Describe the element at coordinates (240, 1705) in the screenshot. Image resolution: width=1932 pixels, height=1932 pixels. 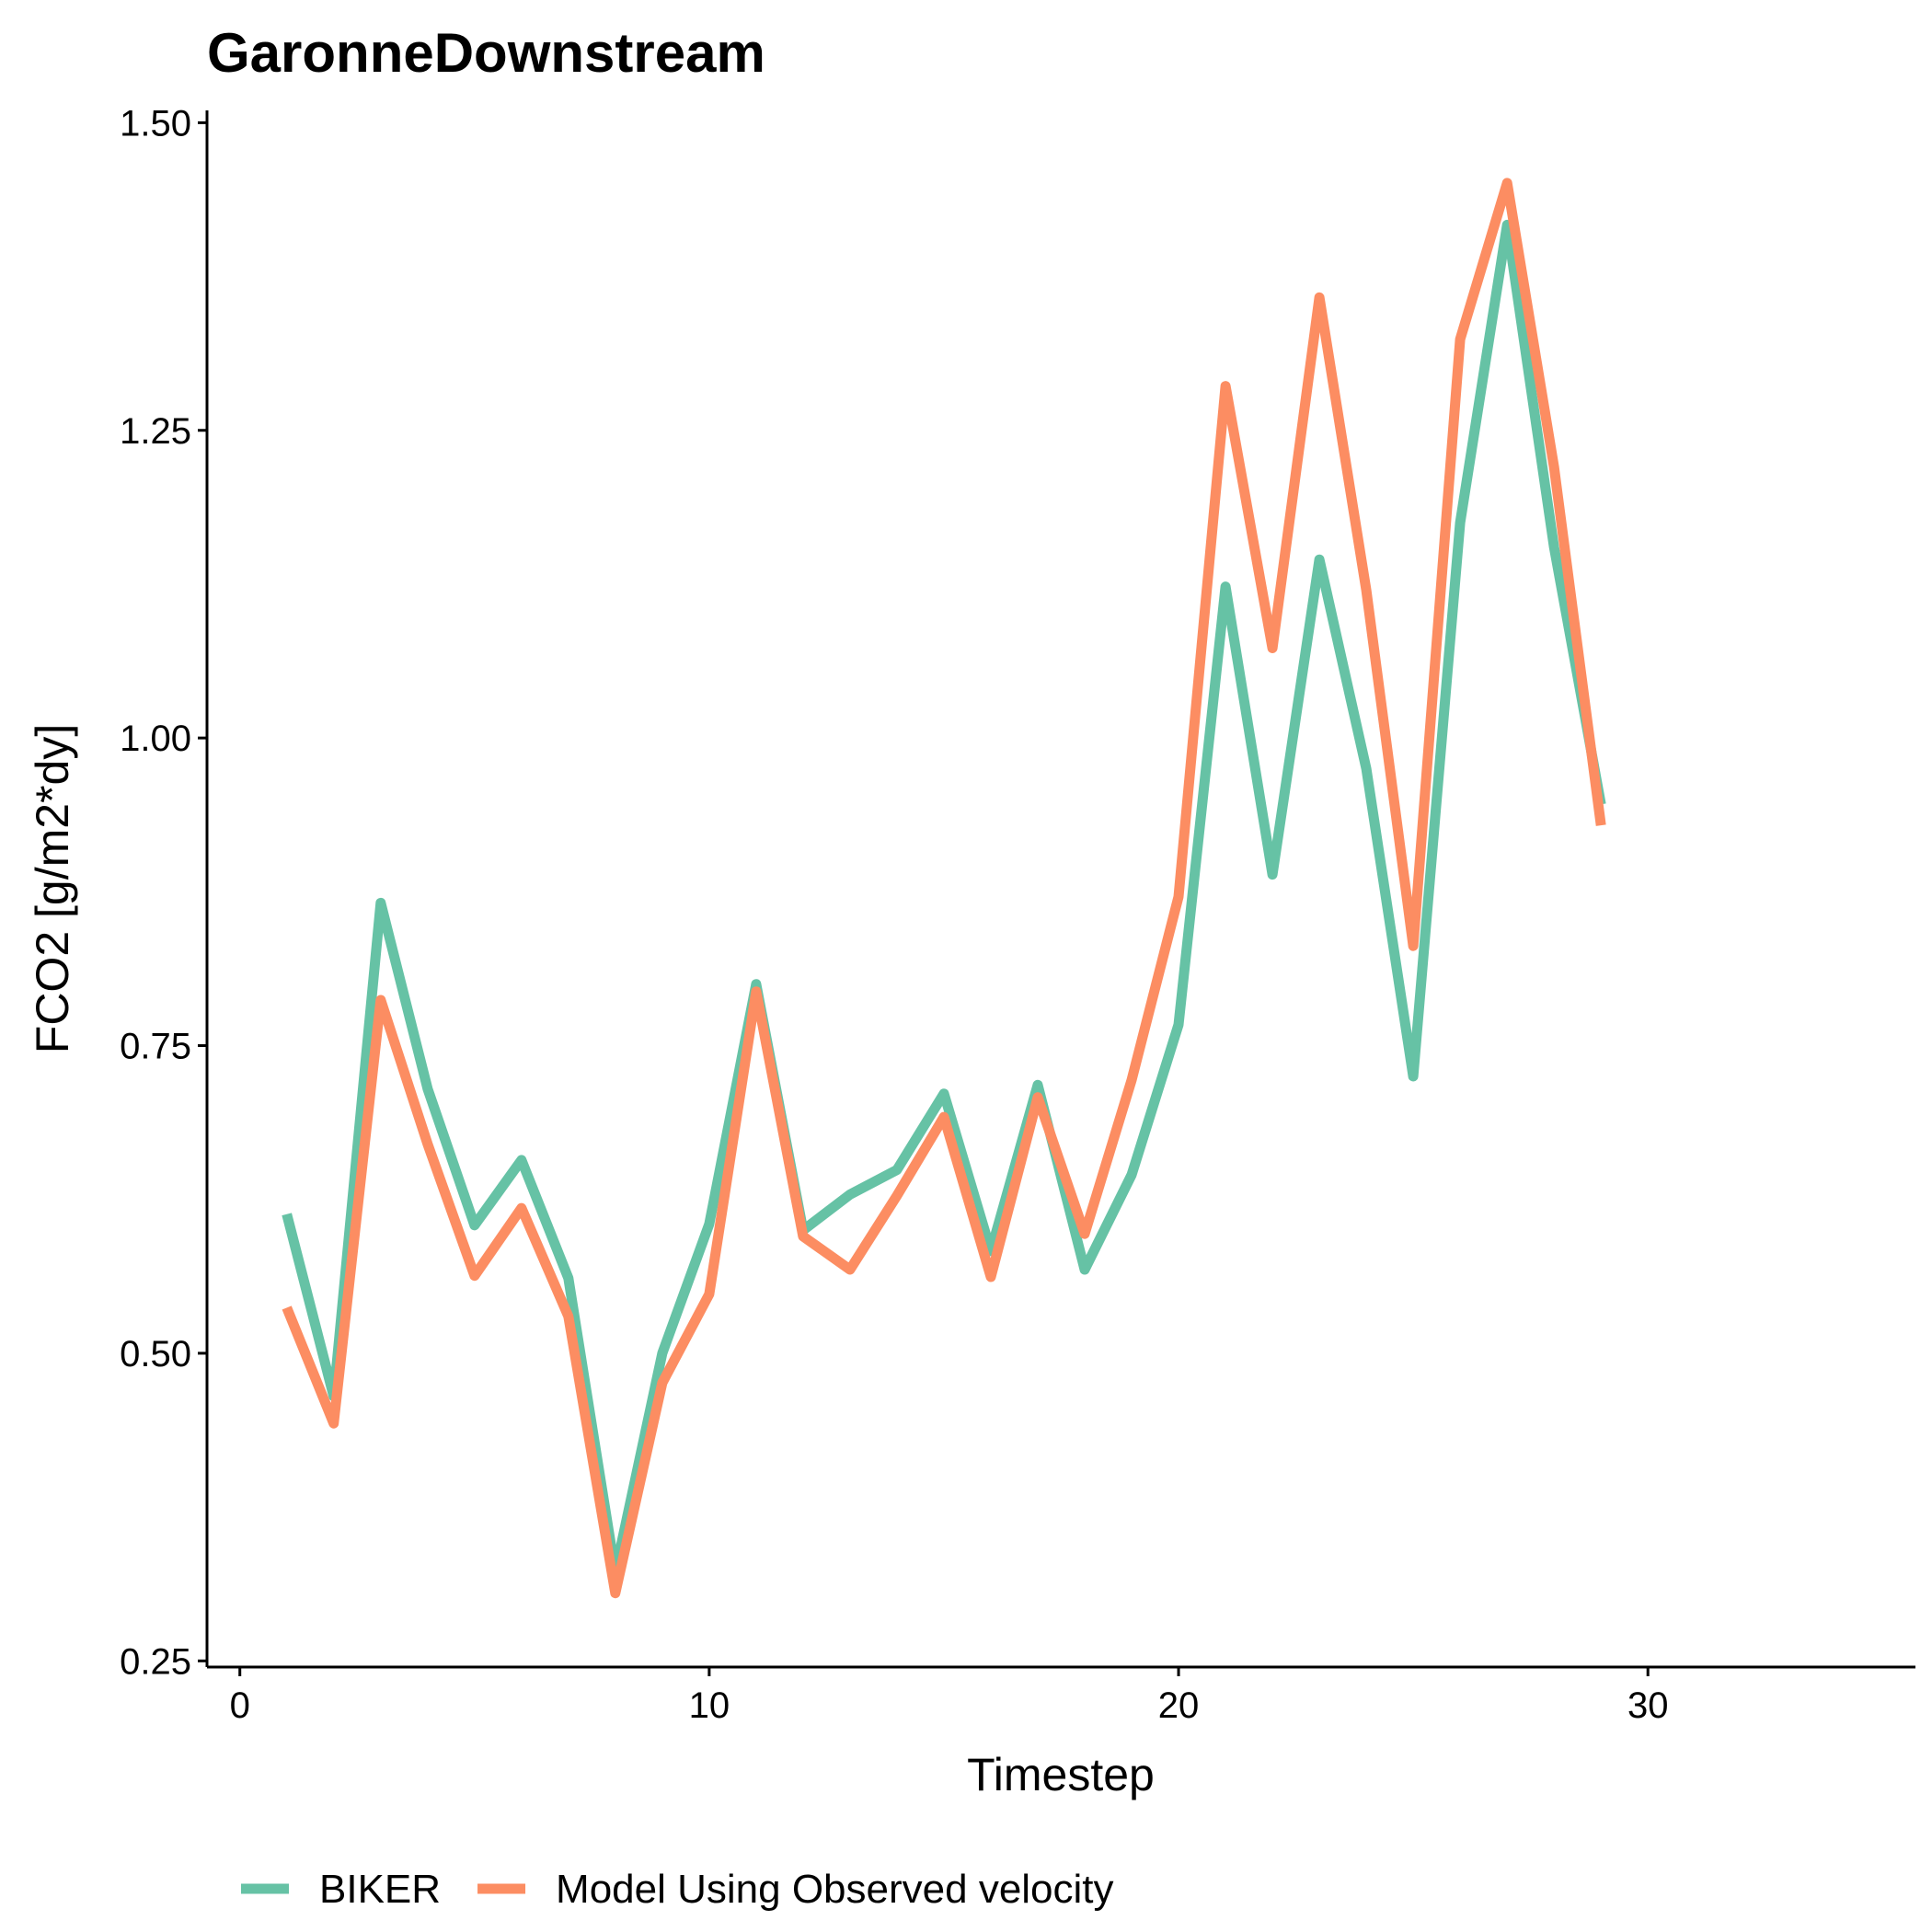
I see `x-tick-label: 0` at that location.